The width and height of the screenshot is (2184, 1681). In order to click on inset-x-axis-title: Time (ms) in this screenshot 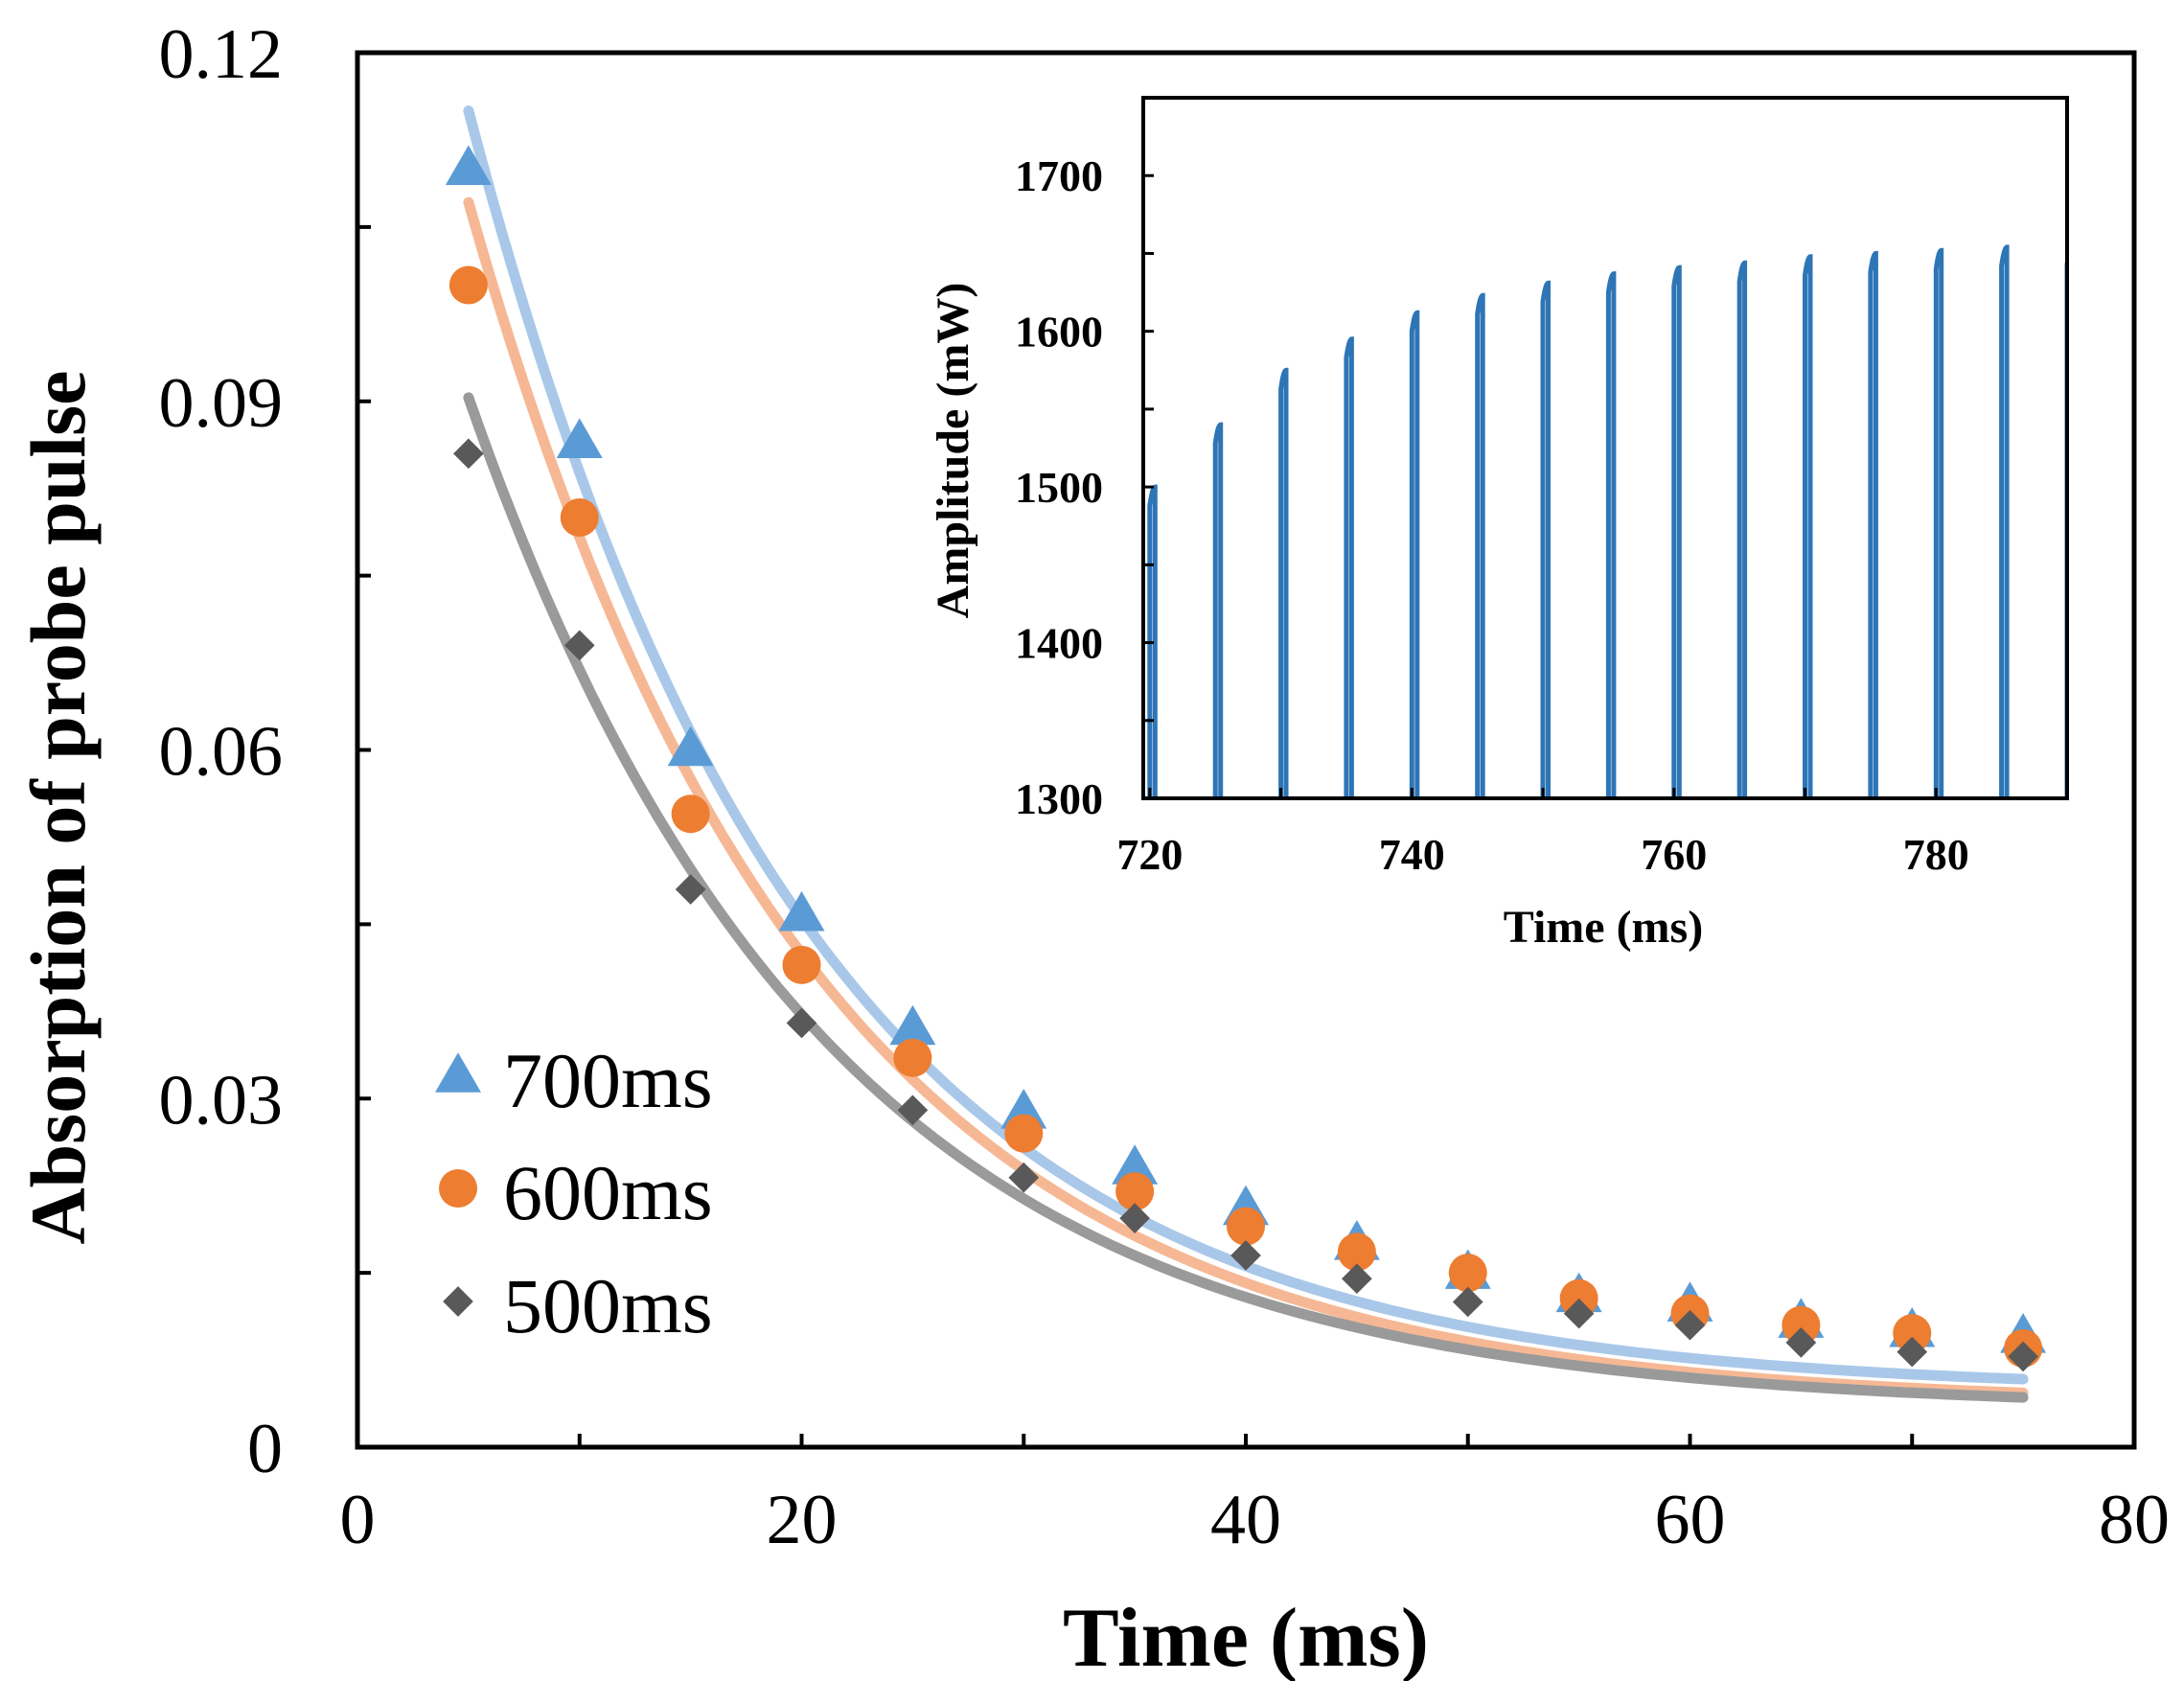, I will do `click(1603, 927)`.